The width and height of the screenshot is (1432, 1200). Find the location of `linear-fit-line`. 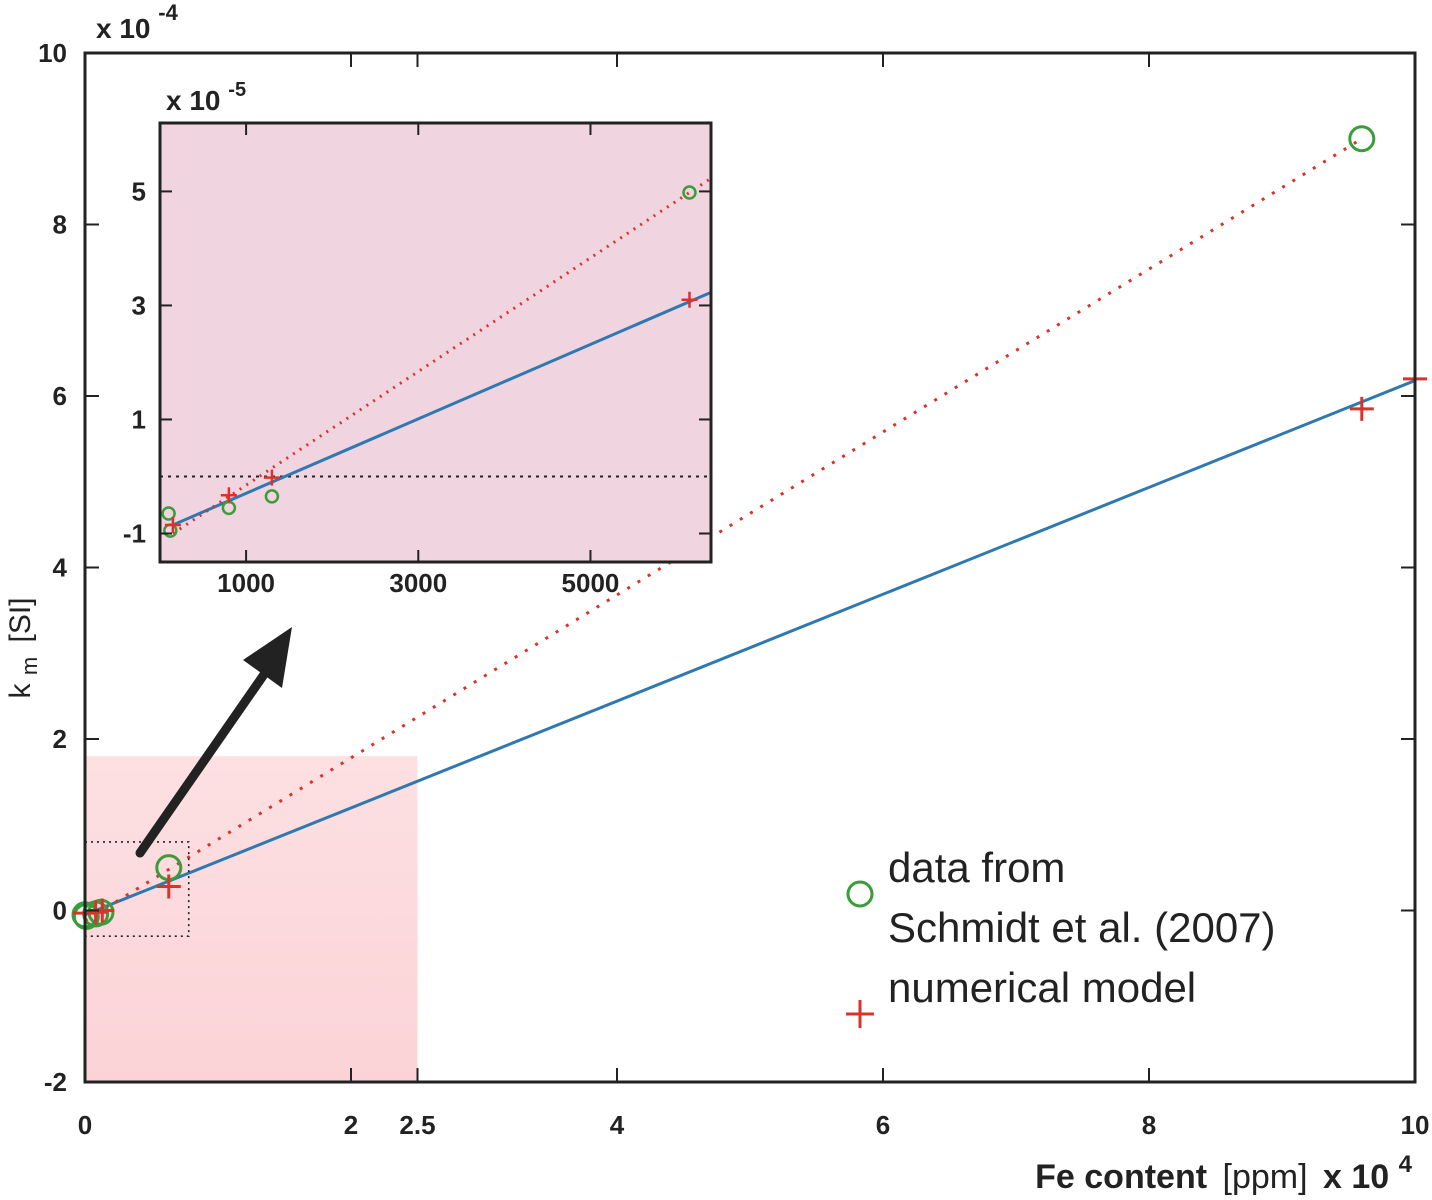

linear-fit-line is located at coordinates (442, 408).